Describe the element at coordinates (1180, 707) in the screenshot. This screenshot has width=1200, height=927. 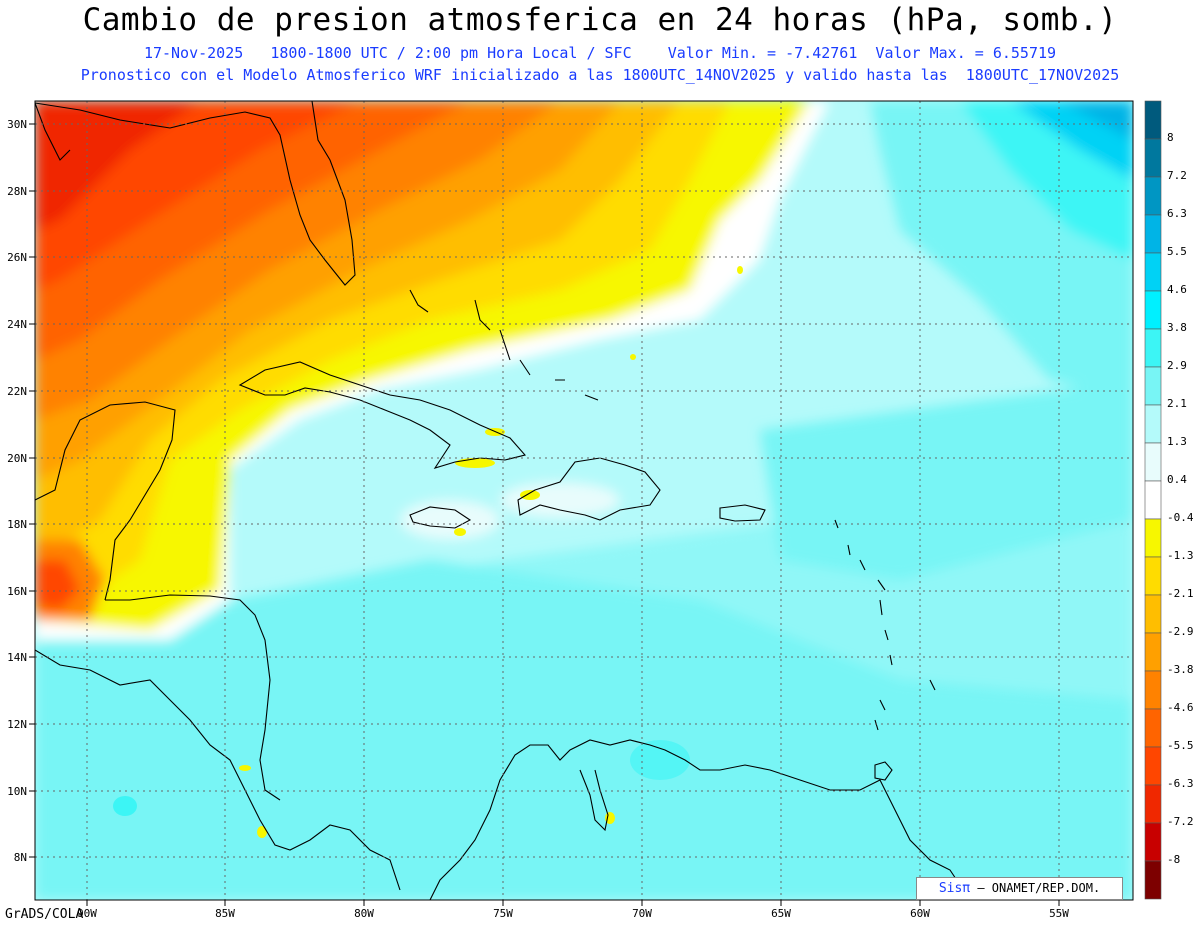
I see `colorbar-label: -4.6` at that location.